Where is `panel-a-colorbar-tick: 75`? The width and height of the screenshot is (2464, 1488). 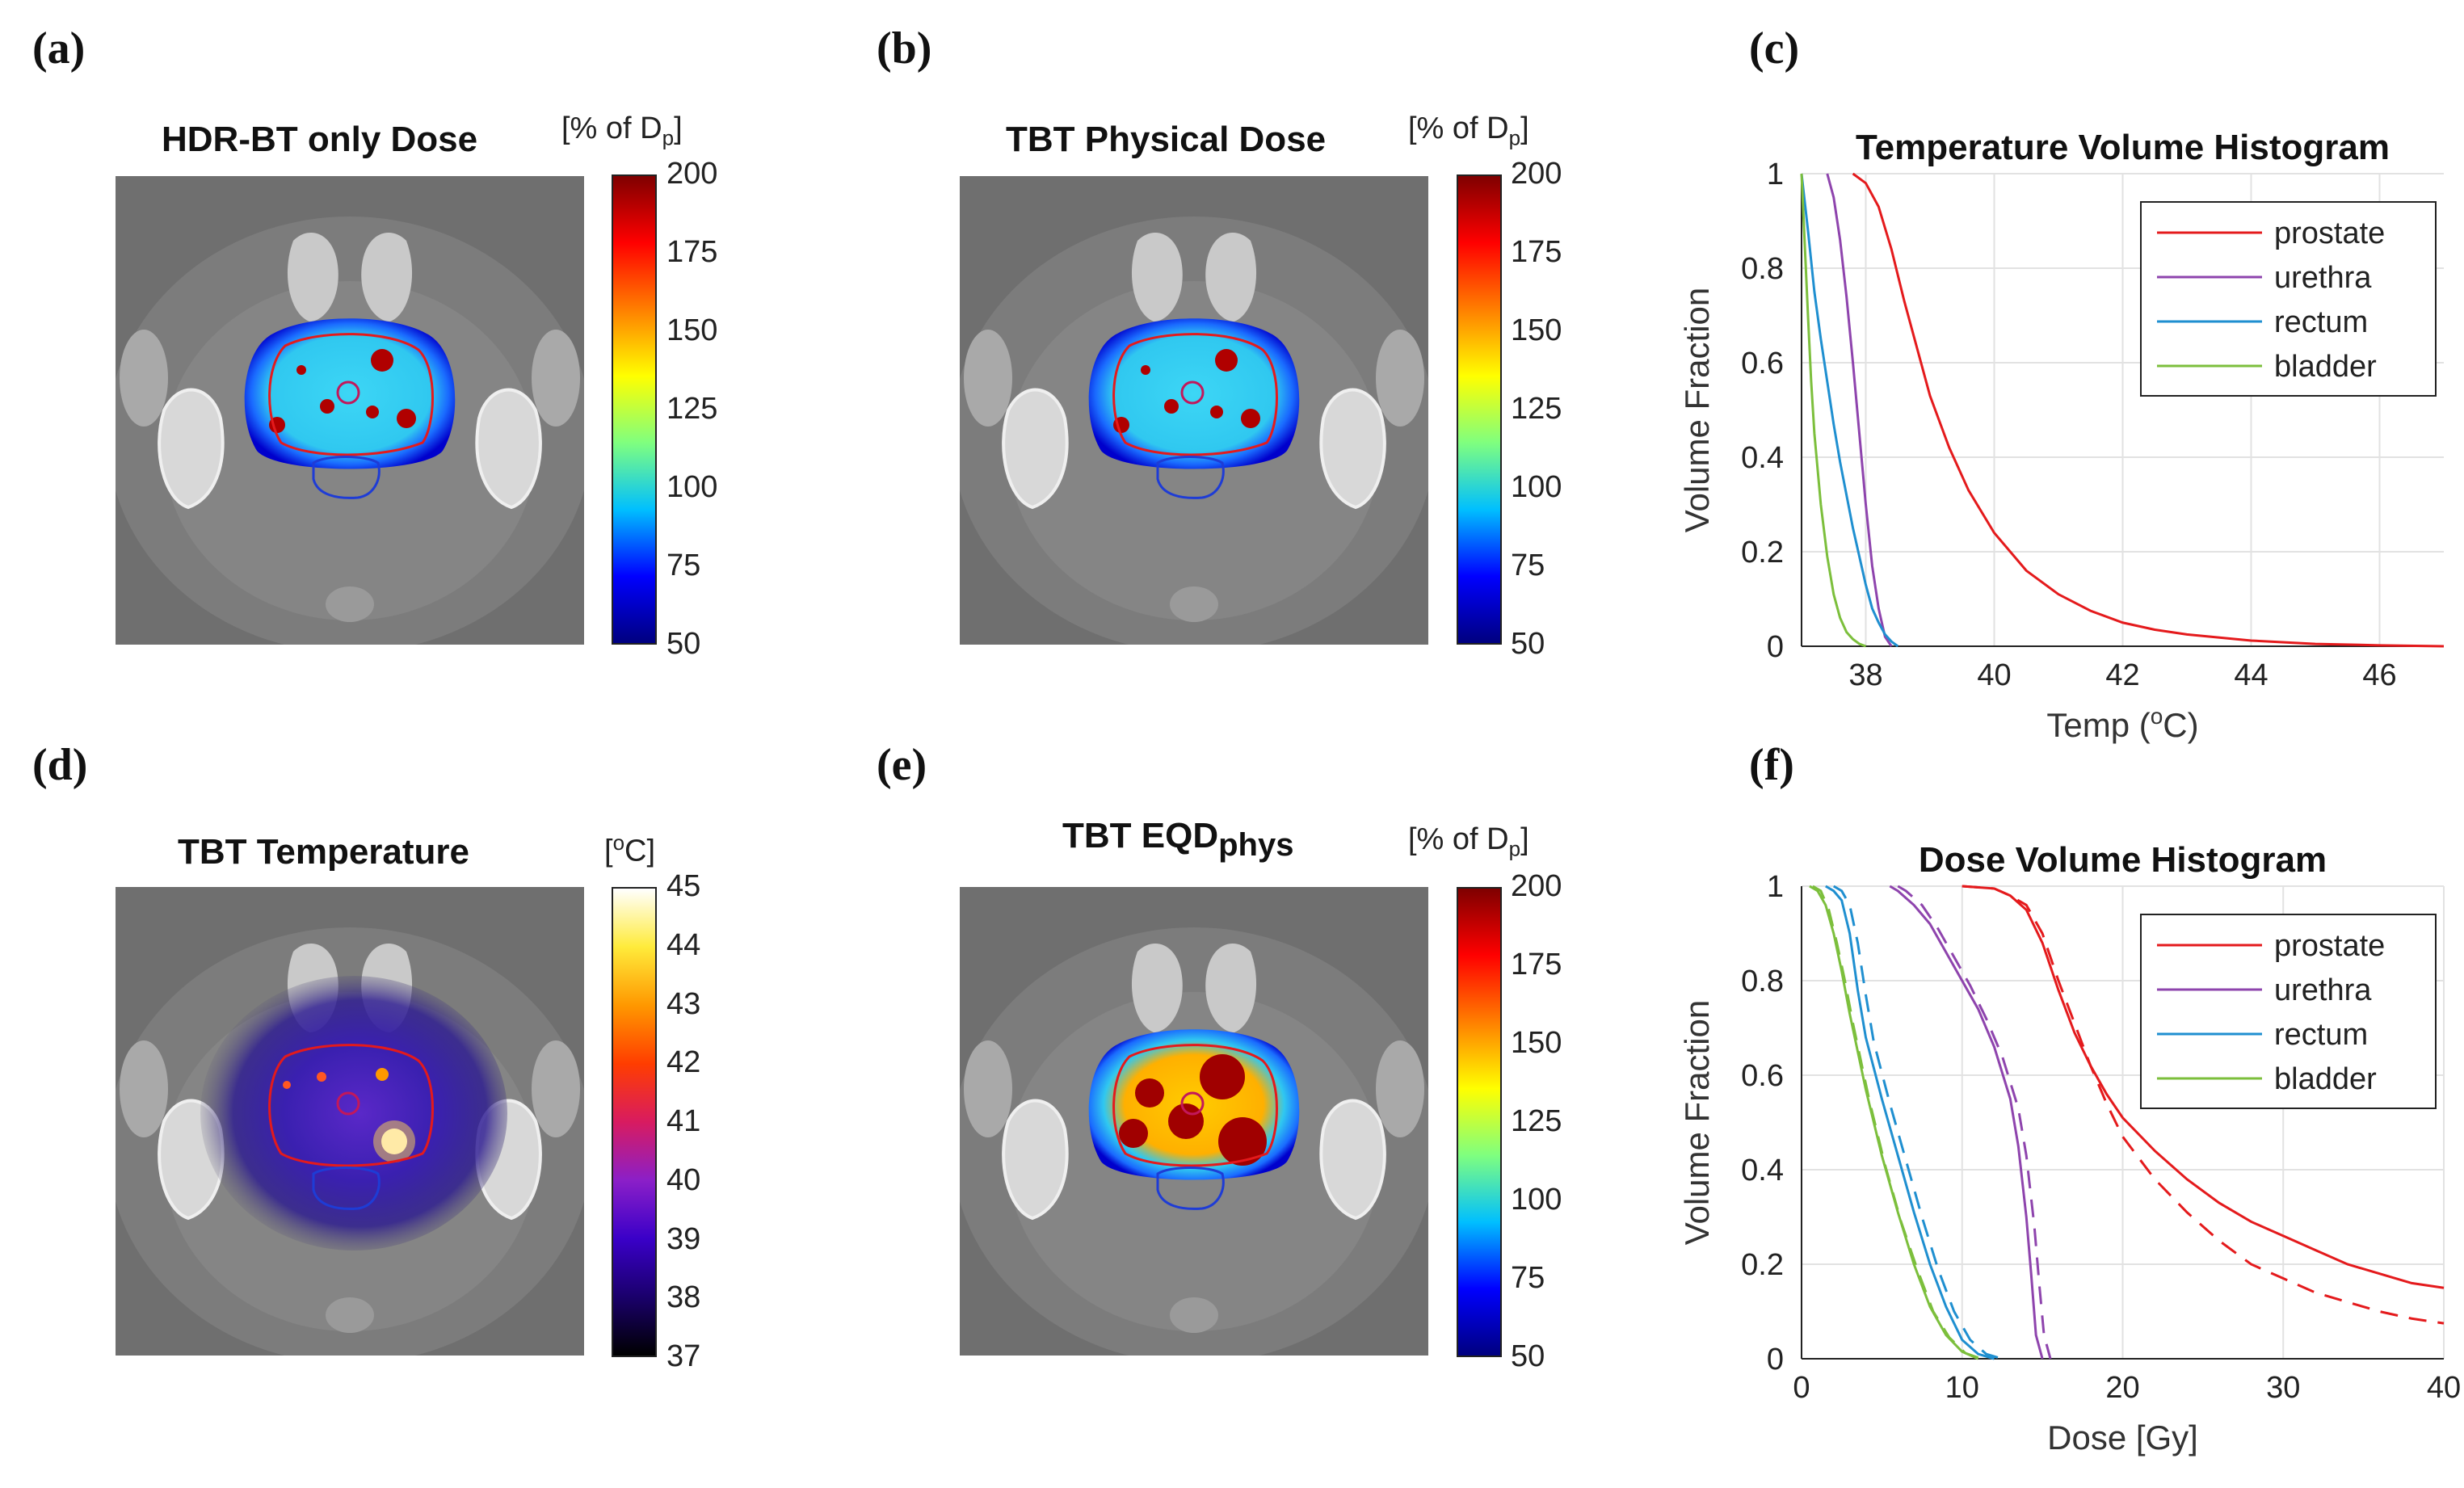
panel-a-colorbar-tick: 75 is located at coordinates (683, 565).